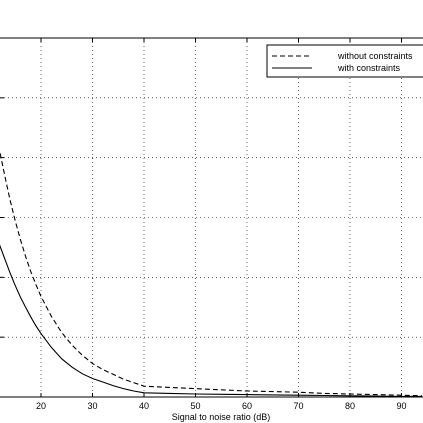 The width and height of the screenshot is (423, 423). I want to click on x-tick-label: 30, so click(92, 406).